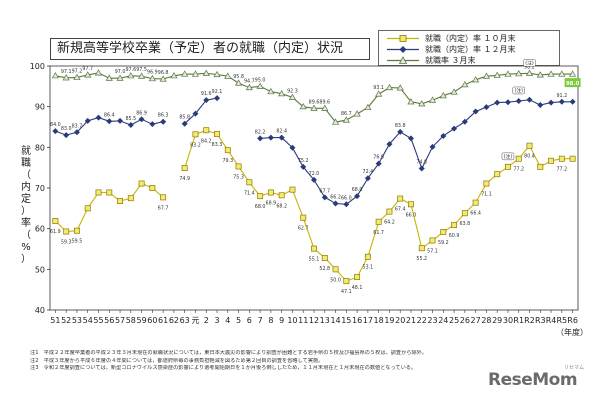 The image size is (610, 400). What do you see at coordinates (324, 102) in the screenshot?
I see `data-label-2: 89.6` at bounding box center [324, 102].